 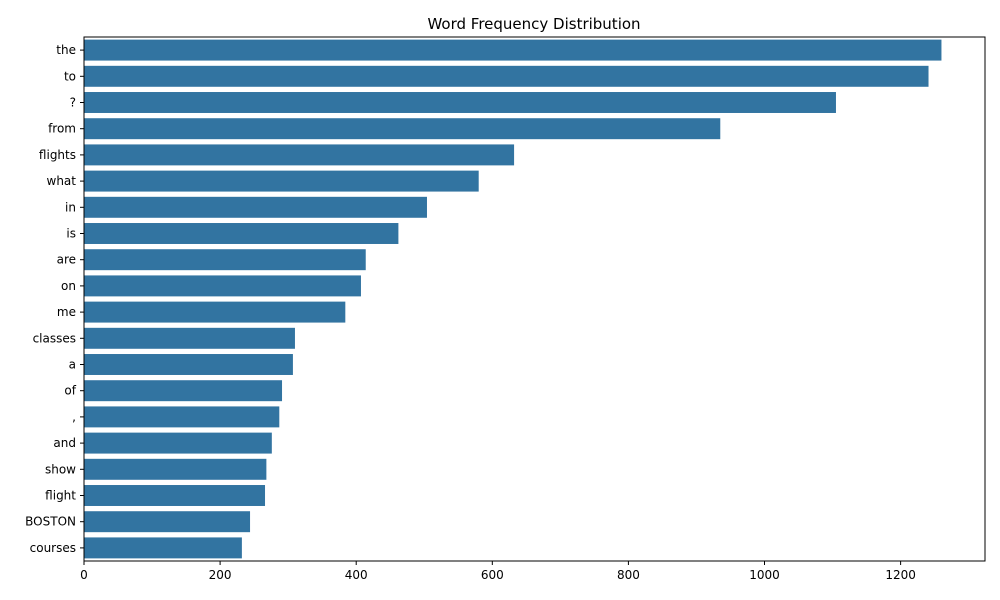 What do you see at coordinates (900, 575) in the screenshot?
I see `x-tick-label: 1200` at bounding box center [900, 575].